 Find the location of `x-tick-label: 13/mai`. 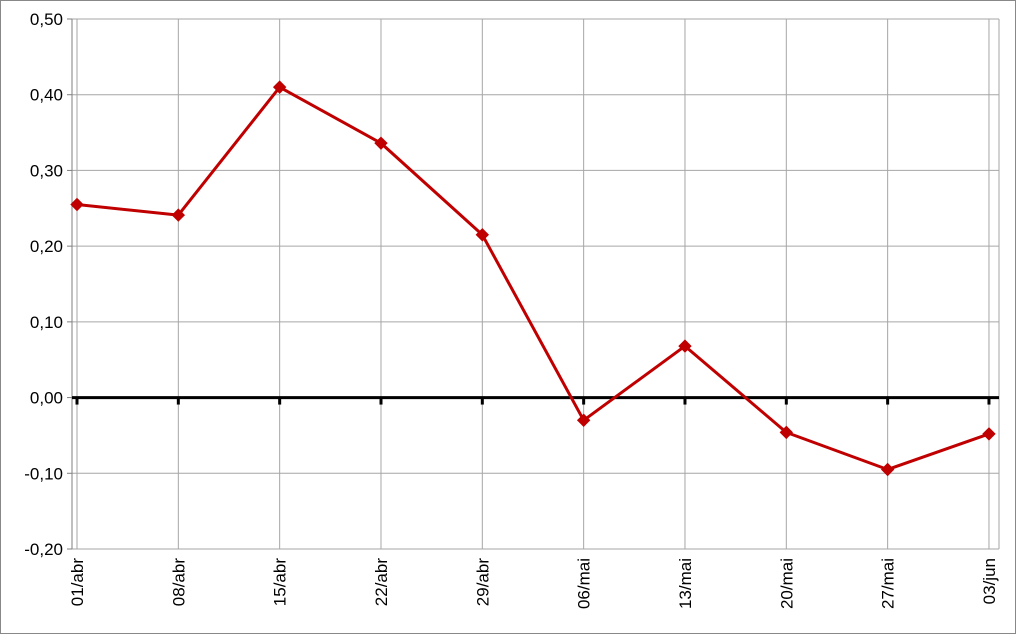

x-tick-label: 13/mai is located at coordinates (685, 583).